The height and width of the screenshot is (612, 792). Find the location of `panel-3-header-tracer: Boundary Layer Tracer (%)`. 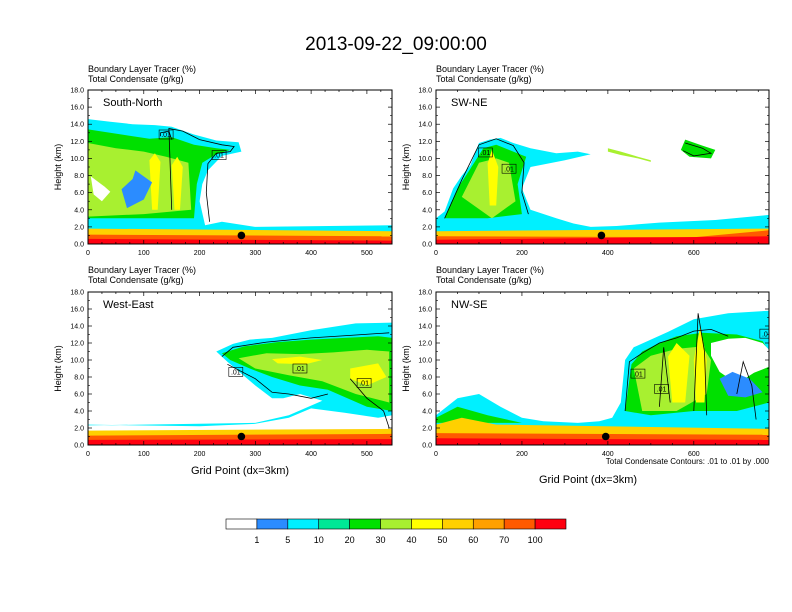

panel-3-header-tracer: Boundary Layer Tracer (%) is located at coordinates (142, 270).